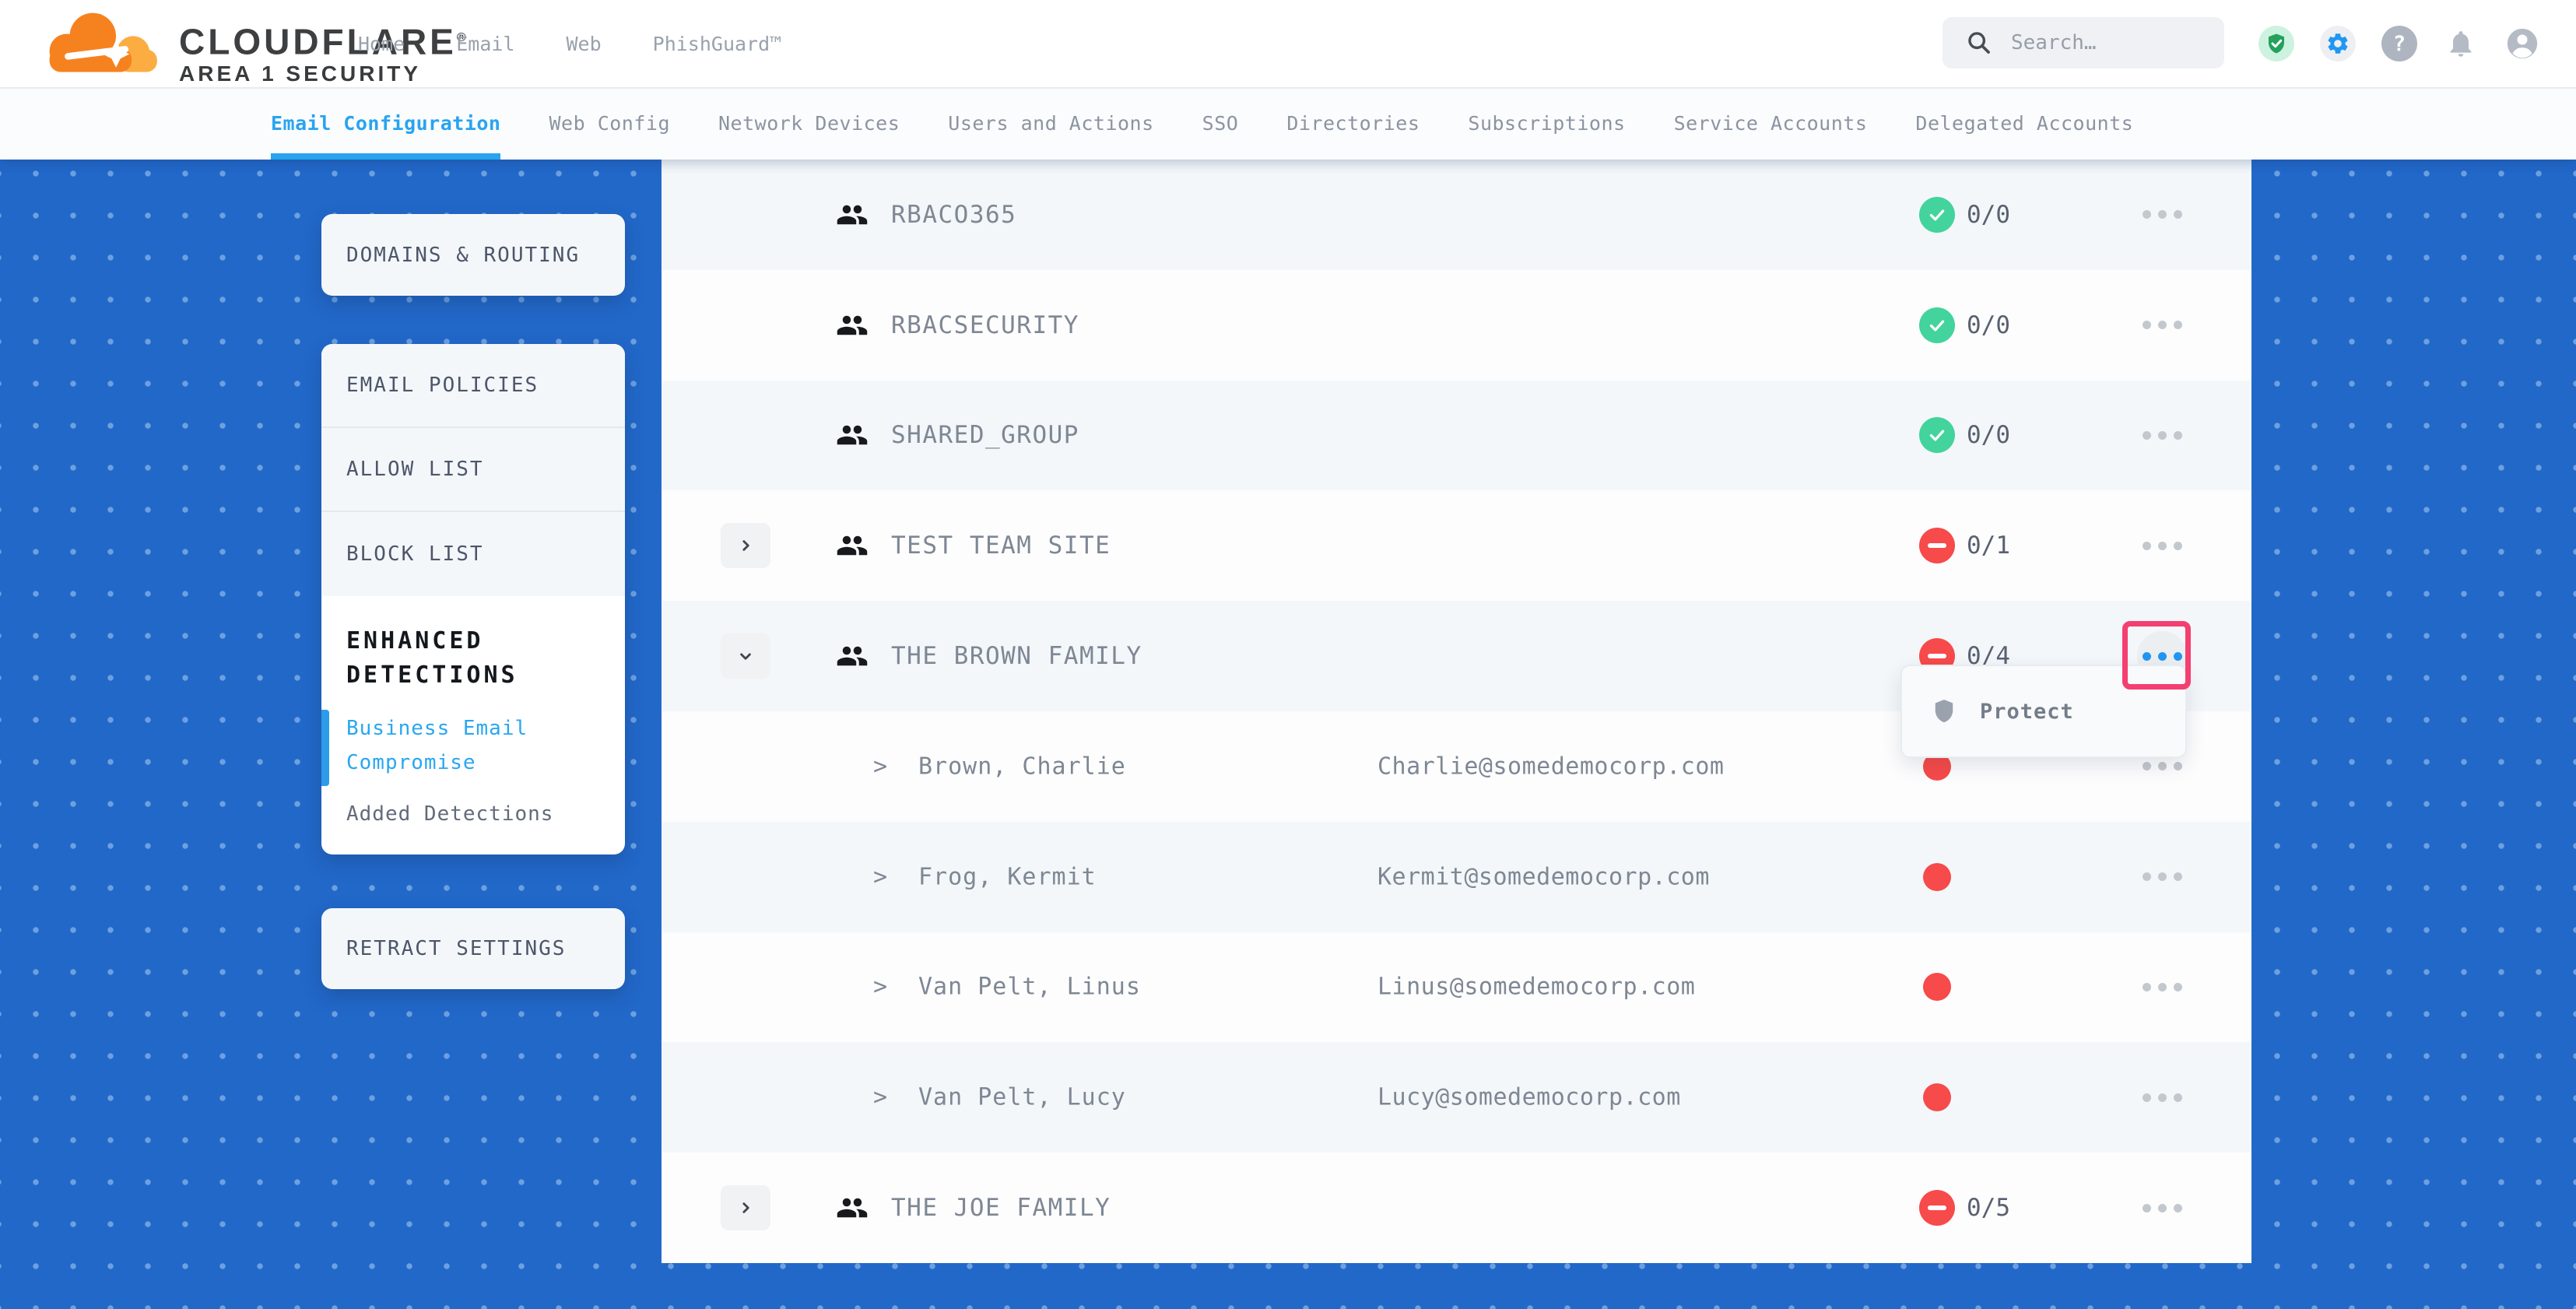 The height and width of the screenshot is (1309, 2576). What do you see at coordinates (1944, 711) in the screenshot?
I see `shield-icon` at bounding box center [1944, 711].